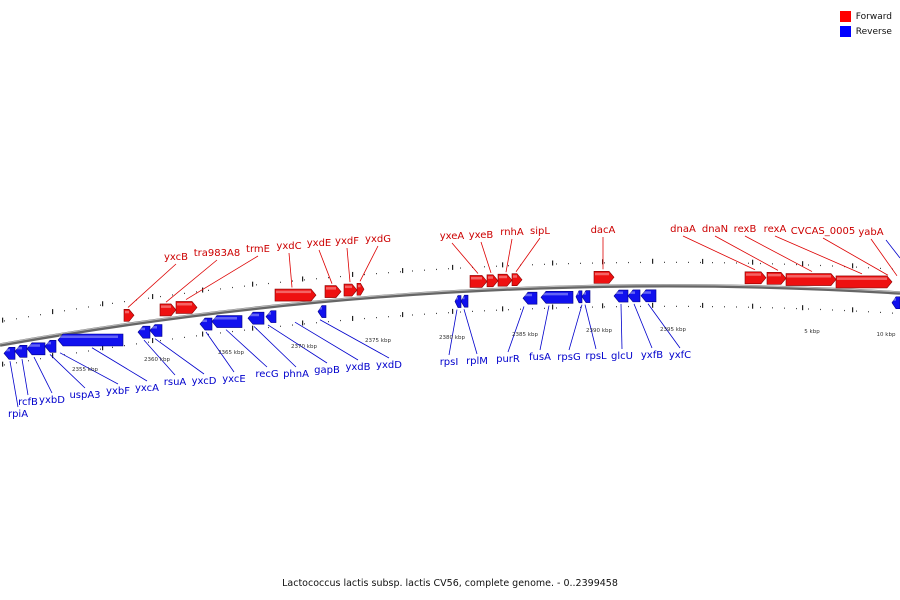 Image resolution: width=900 pixels, height=600 pixels. Describe the element at coordinates (680, 355) in the screenshot. I see `reverse-gene-label: yxfC` at that location.